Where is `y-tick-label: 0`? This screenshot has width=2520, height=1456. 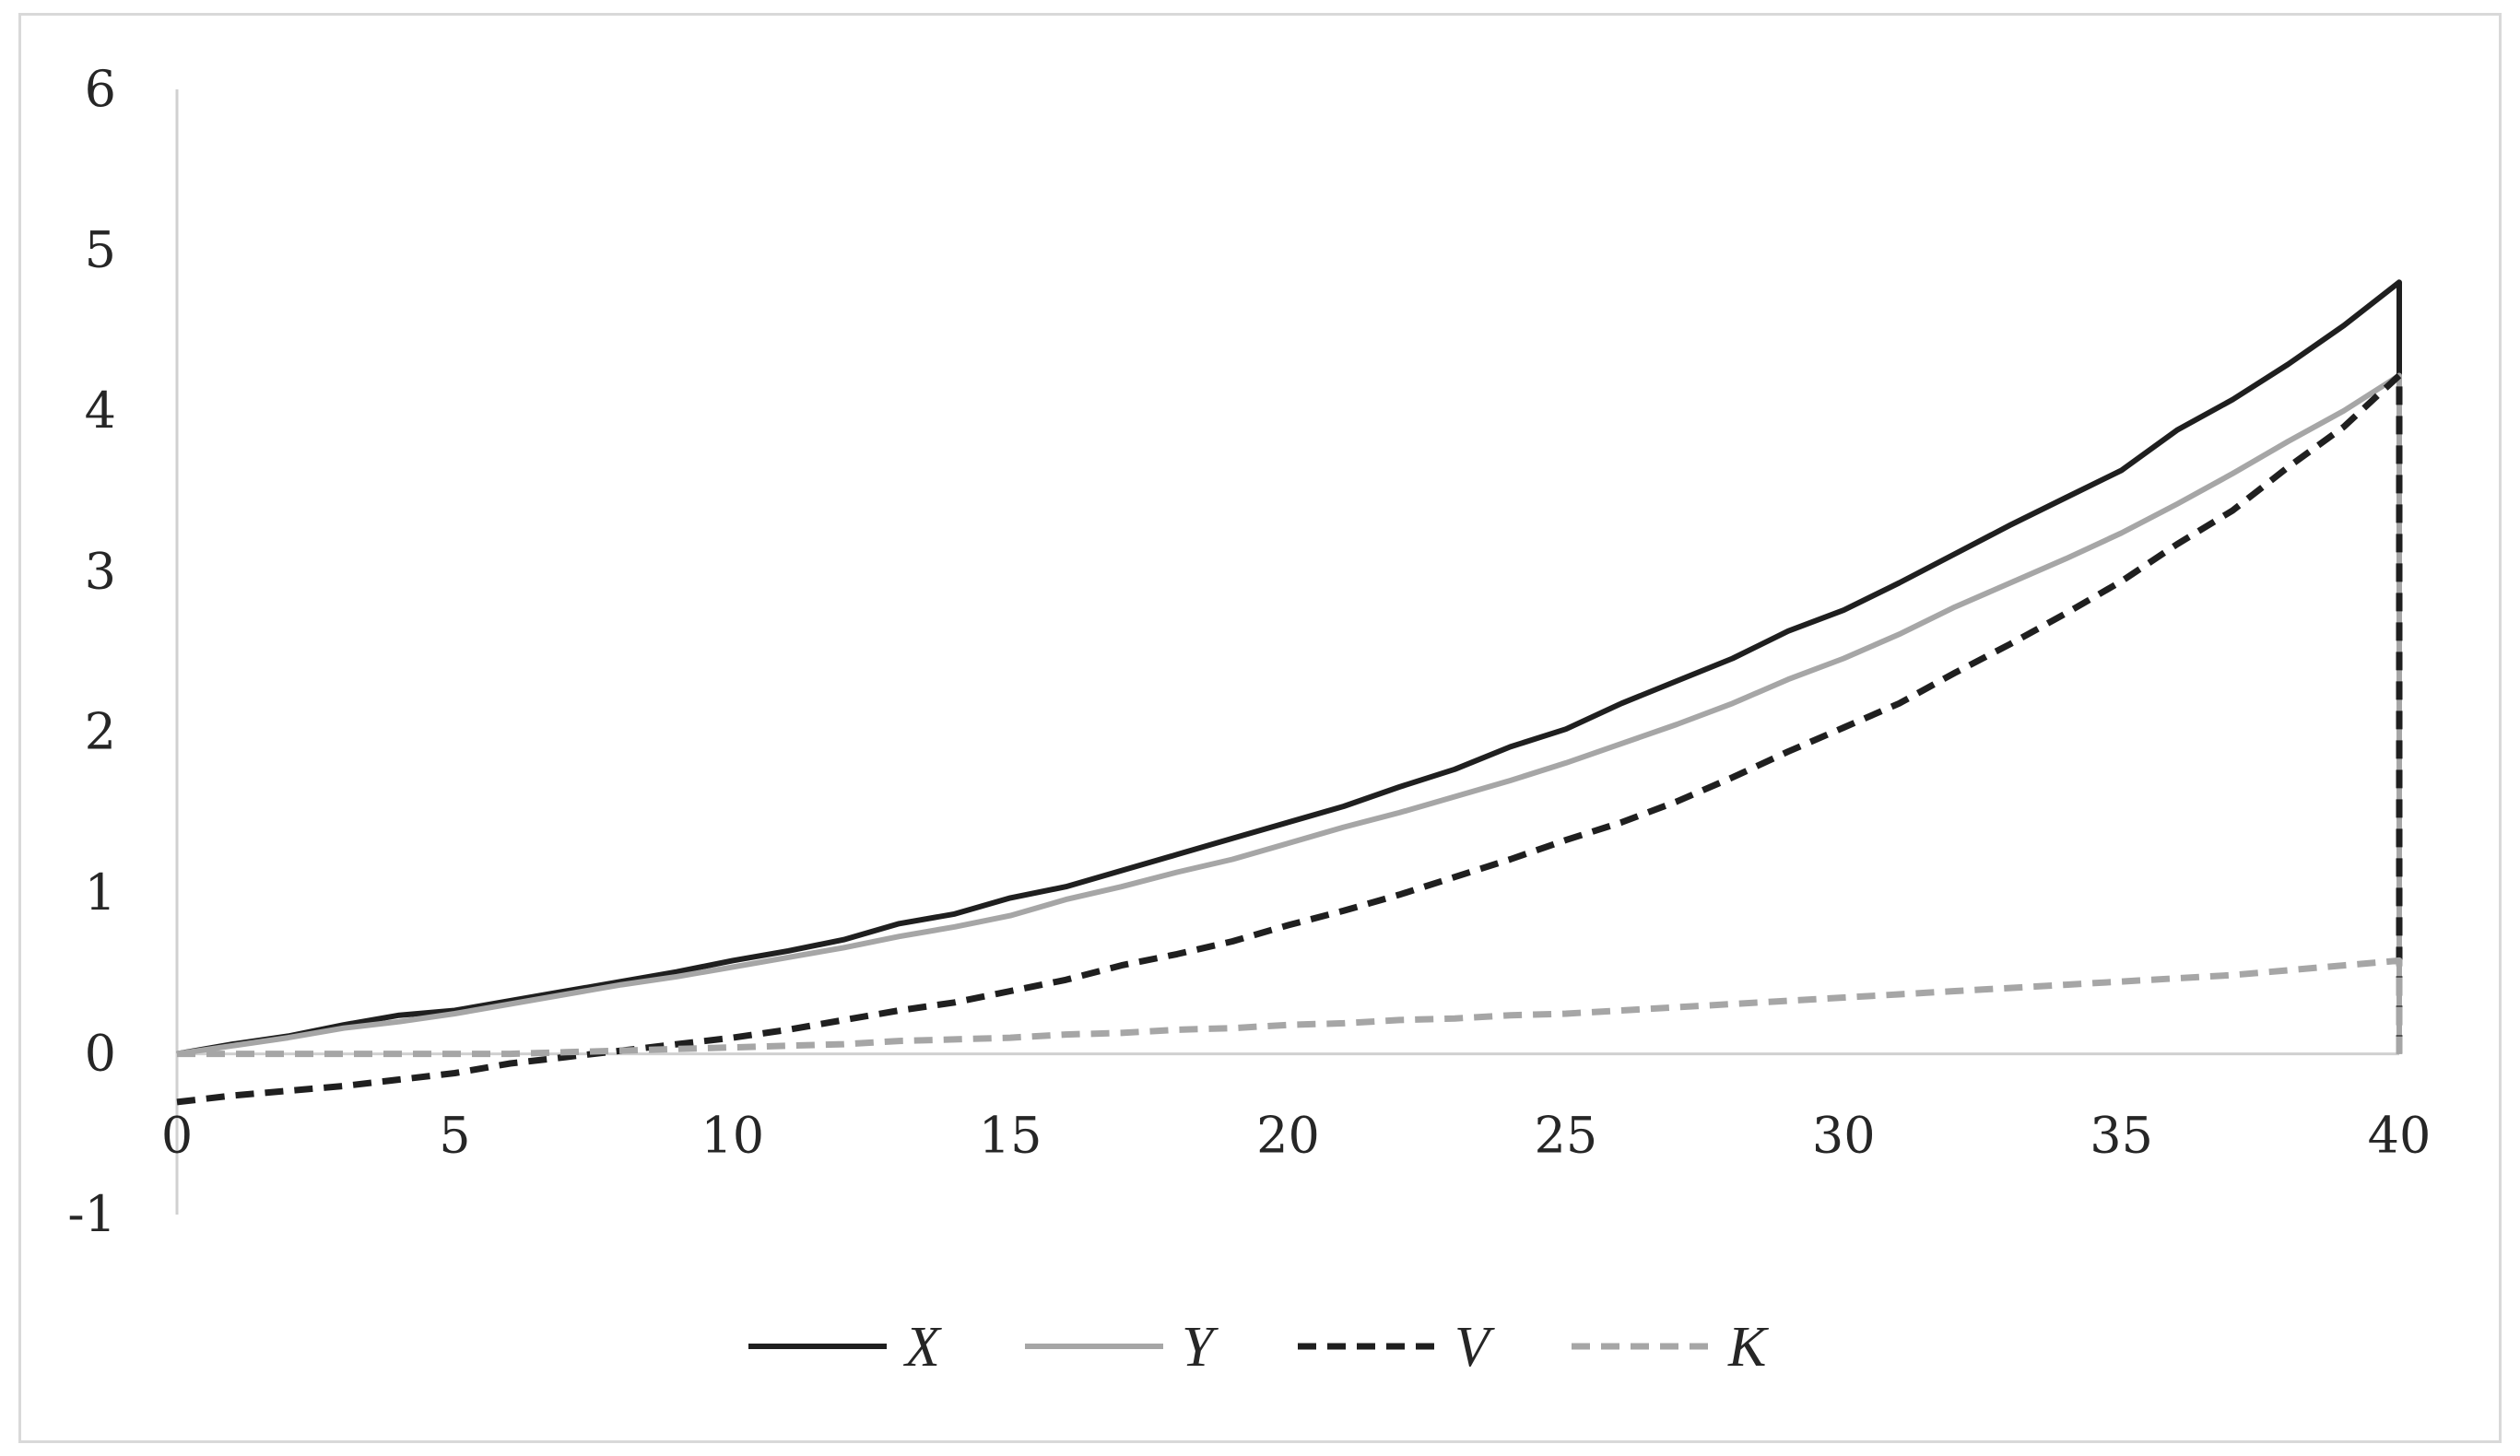
y-tick-label: 0 is located at coordinates (100, 1054).